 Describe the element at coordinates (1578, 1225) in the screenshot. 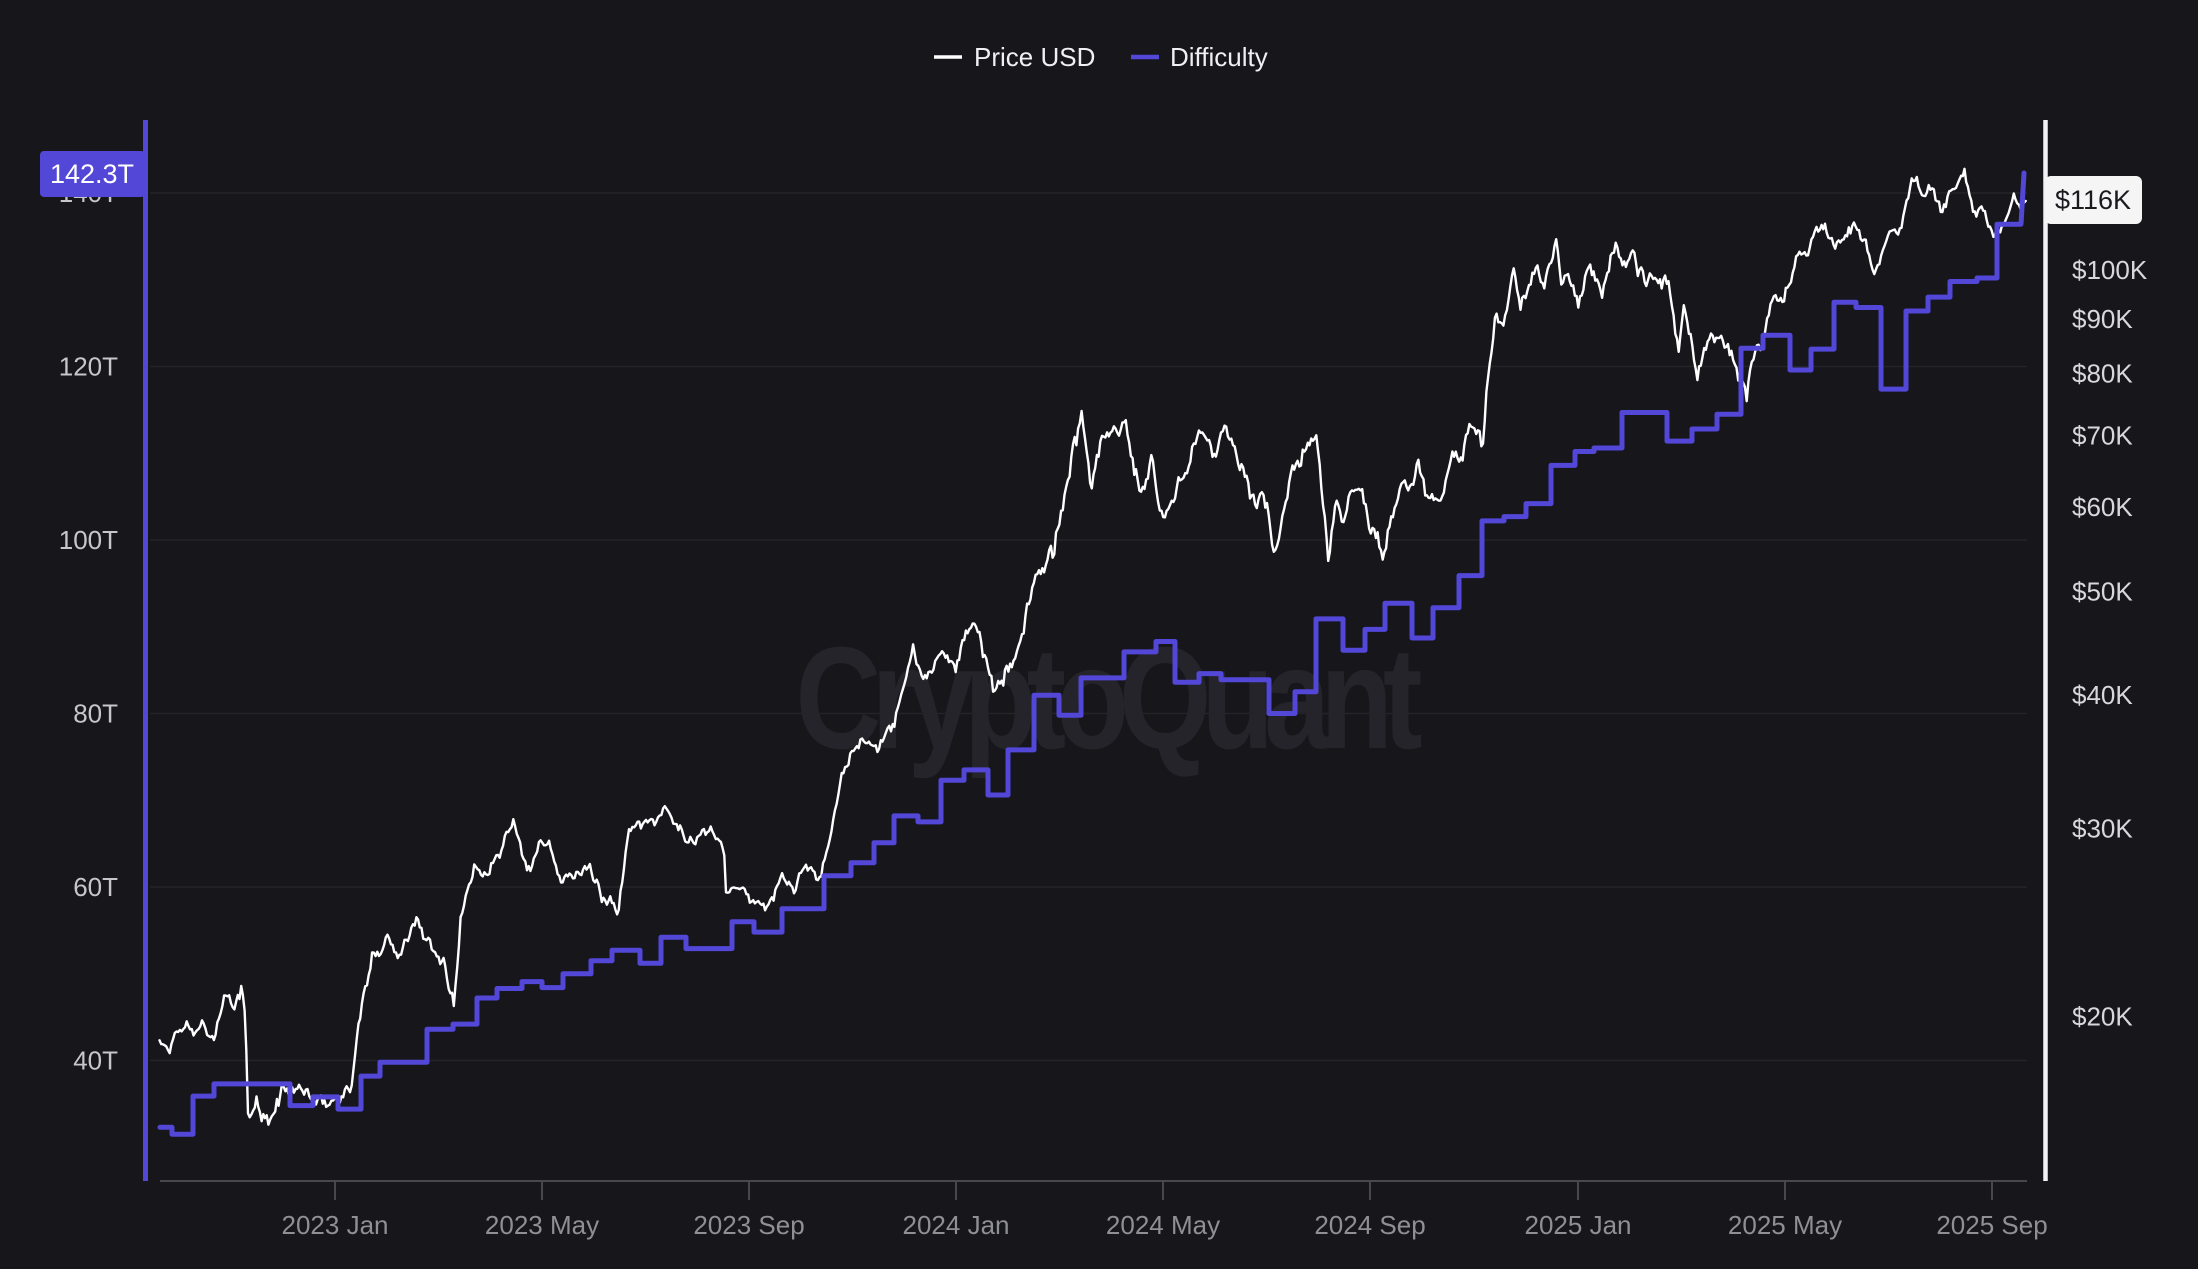

I see `svg-text: 2025 Jan` at that location.